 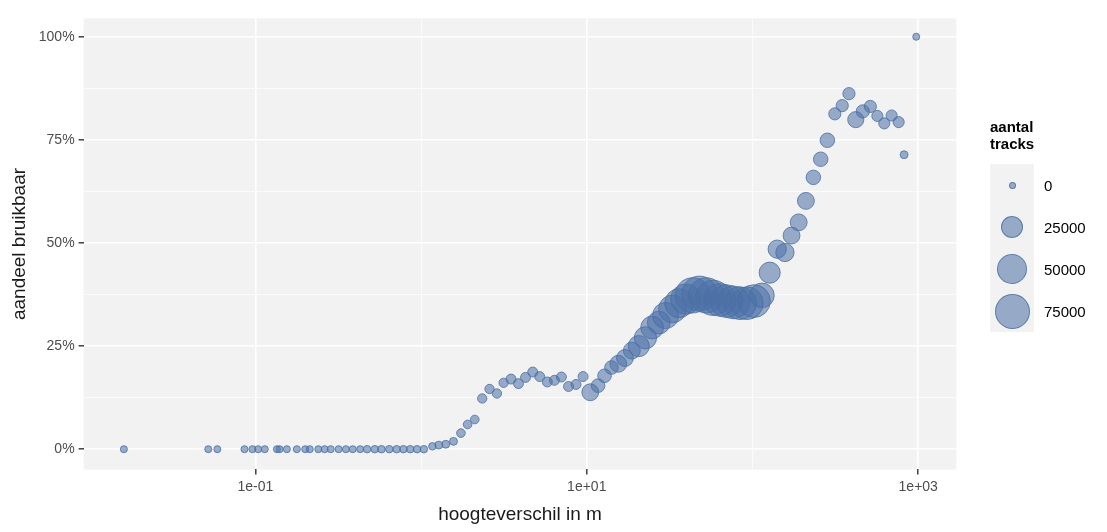 I want to click on y-axis-title: aandeel bruikbaar, so click(x=18, y=244).